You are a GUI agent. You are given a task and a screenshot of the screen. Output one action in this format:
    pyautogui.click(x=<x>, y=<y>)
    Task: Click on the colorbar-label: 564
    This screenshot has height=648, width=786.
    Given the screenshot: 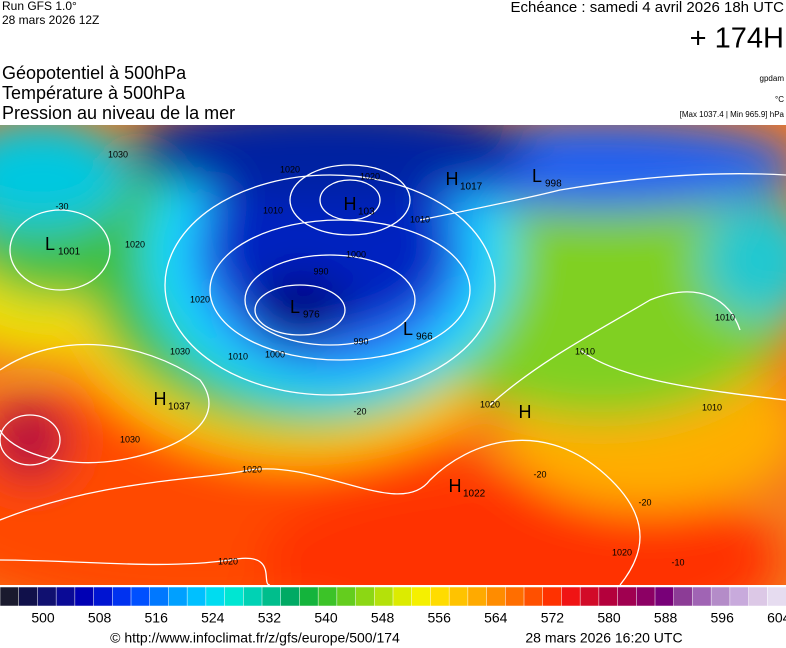 What is the action you would take?
    pyautogui.click(x=496, y=618)
    